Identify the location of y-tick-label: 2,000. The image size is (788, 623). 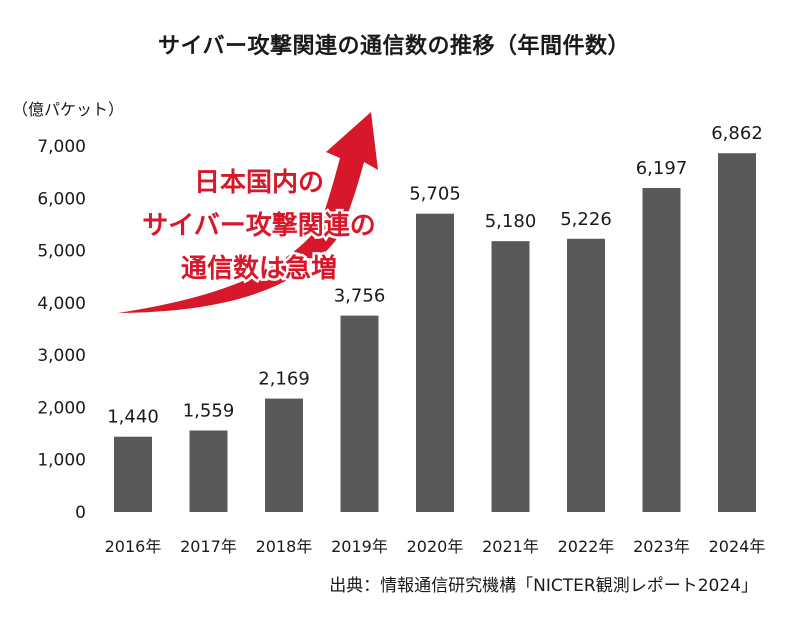
(61, 408).